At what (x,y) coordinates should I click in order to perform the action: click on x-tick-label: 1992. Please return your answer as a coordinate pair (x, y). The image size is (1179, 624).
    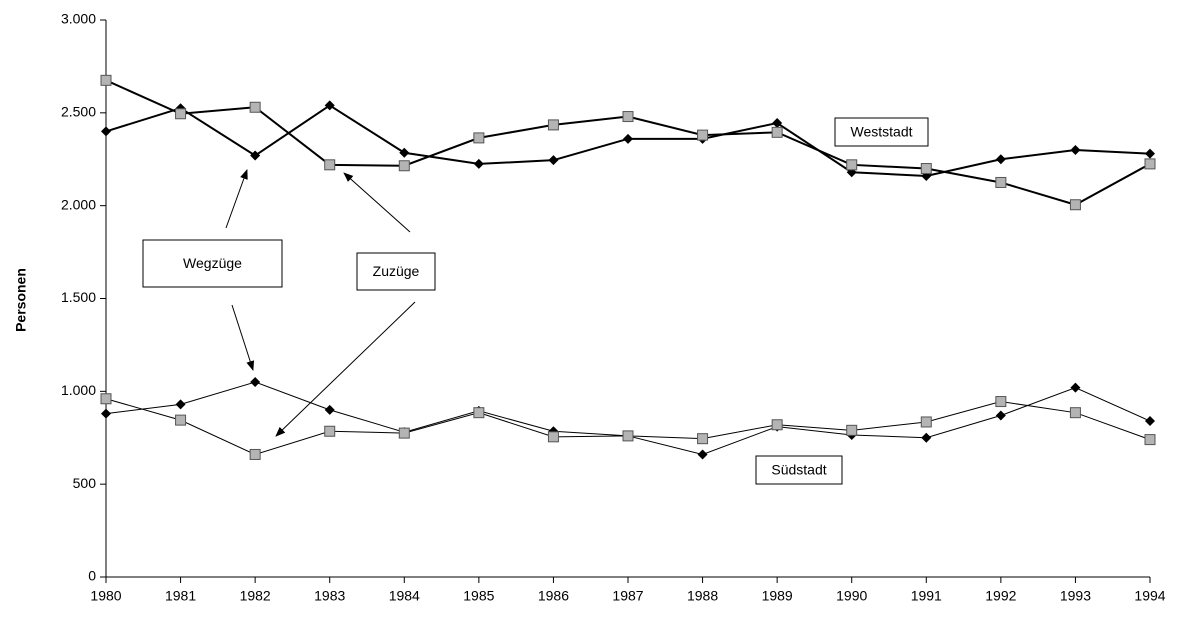
    Looking at the image, I should click on (1000, 596).